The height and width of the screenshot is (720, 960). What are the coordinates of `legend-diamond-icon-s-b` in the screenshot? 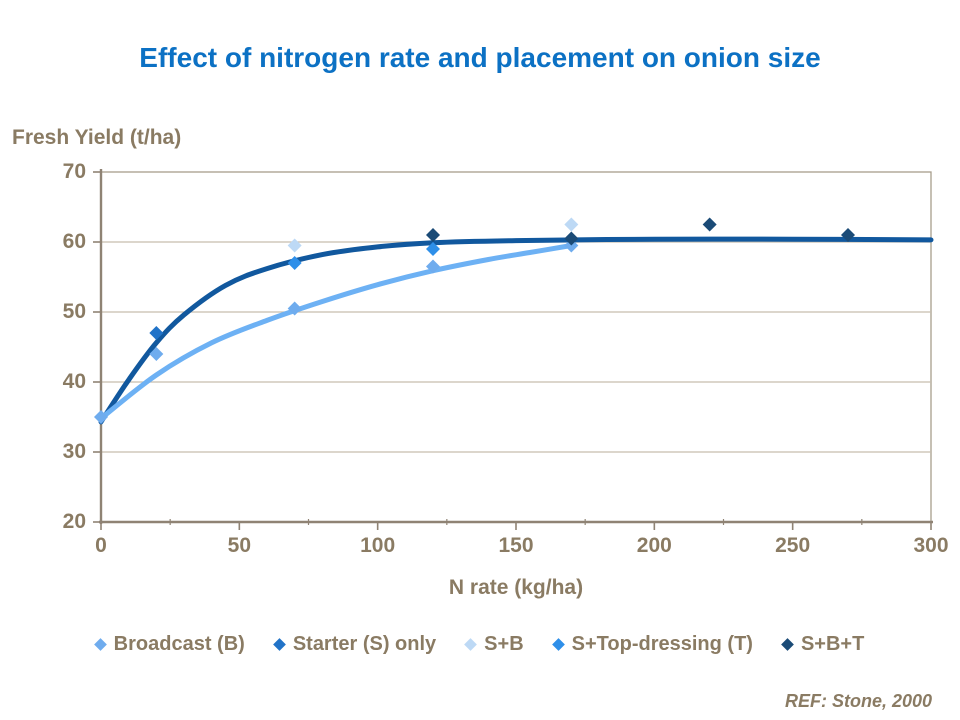 It's located at (471, 644).